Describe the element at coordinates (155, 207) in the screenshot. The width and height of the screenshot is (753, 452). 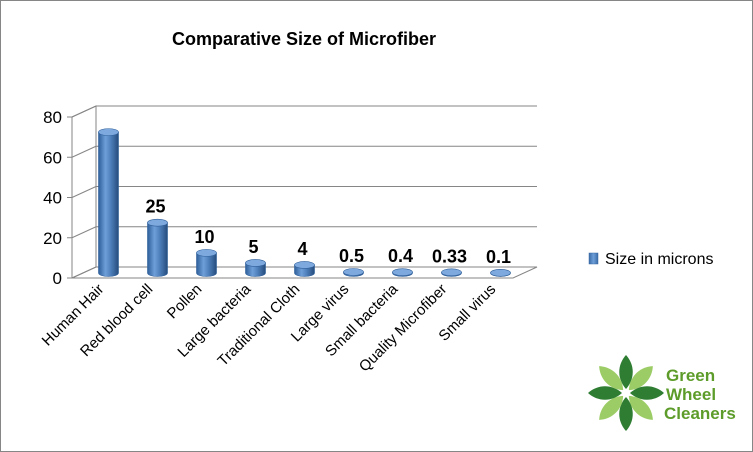
I see `data-label: 25` at that location.